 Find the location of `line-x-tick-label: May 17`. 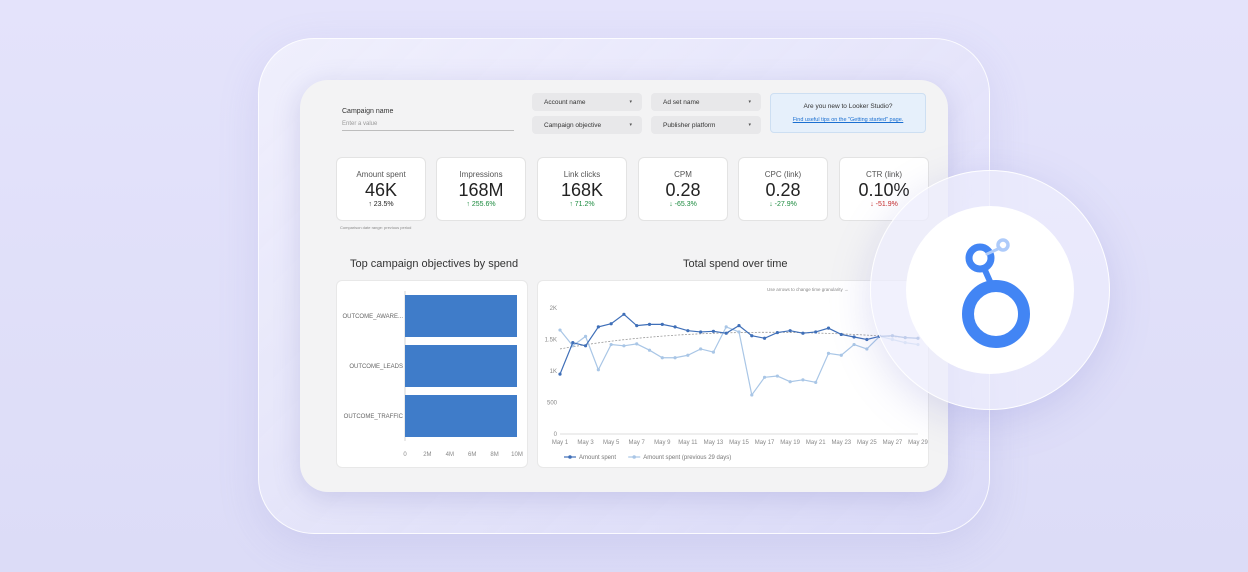

line-x-tick-label: May 17 is located at coordinates (765, 443).